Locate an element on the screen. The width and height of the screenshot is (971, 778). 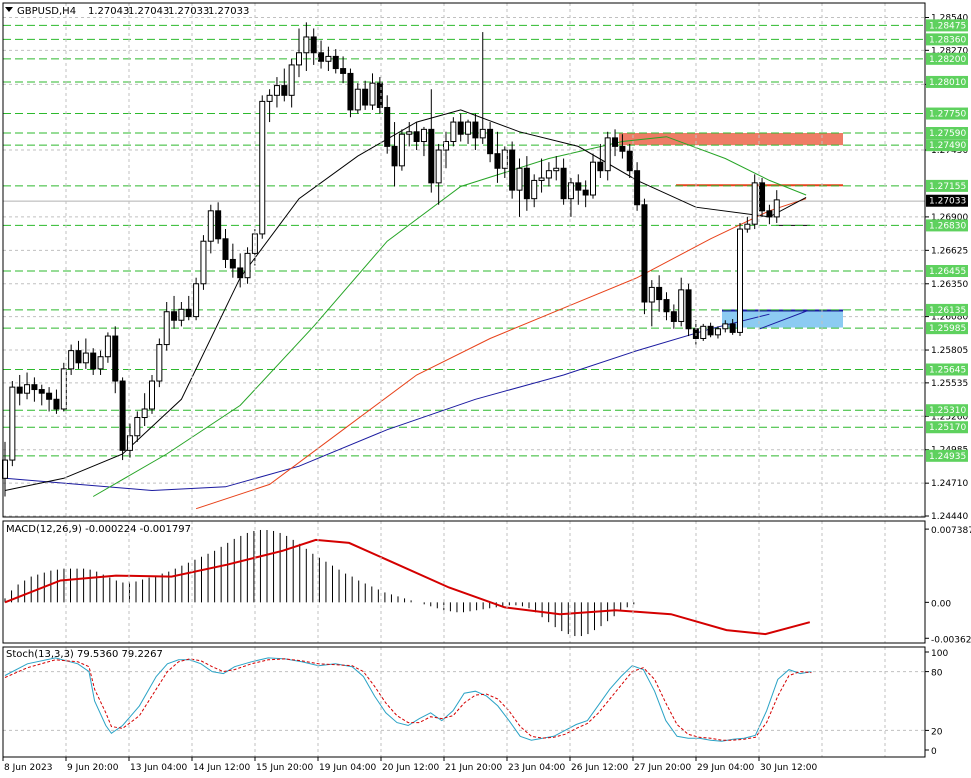
x-tick-label: 26 Jun 12:00 is located at coordinates (599, 768).